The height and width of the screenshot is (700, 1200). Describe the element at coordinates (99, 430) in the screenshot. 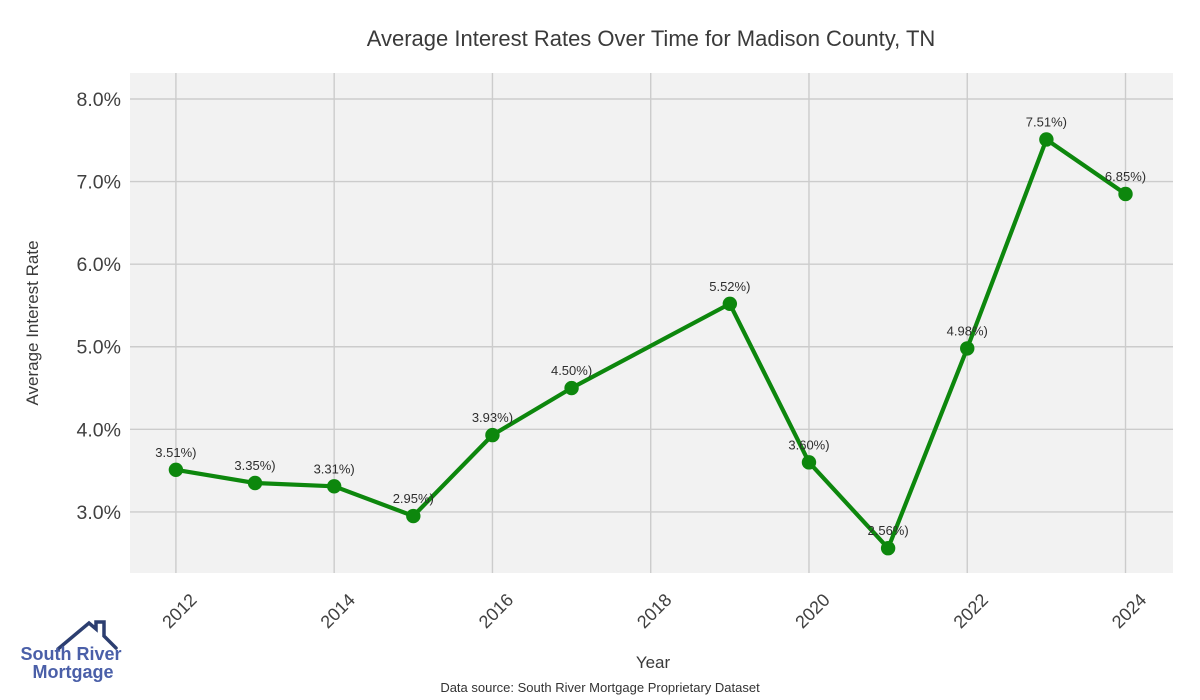

I see `y-tick-label: 4.0%` at that location.